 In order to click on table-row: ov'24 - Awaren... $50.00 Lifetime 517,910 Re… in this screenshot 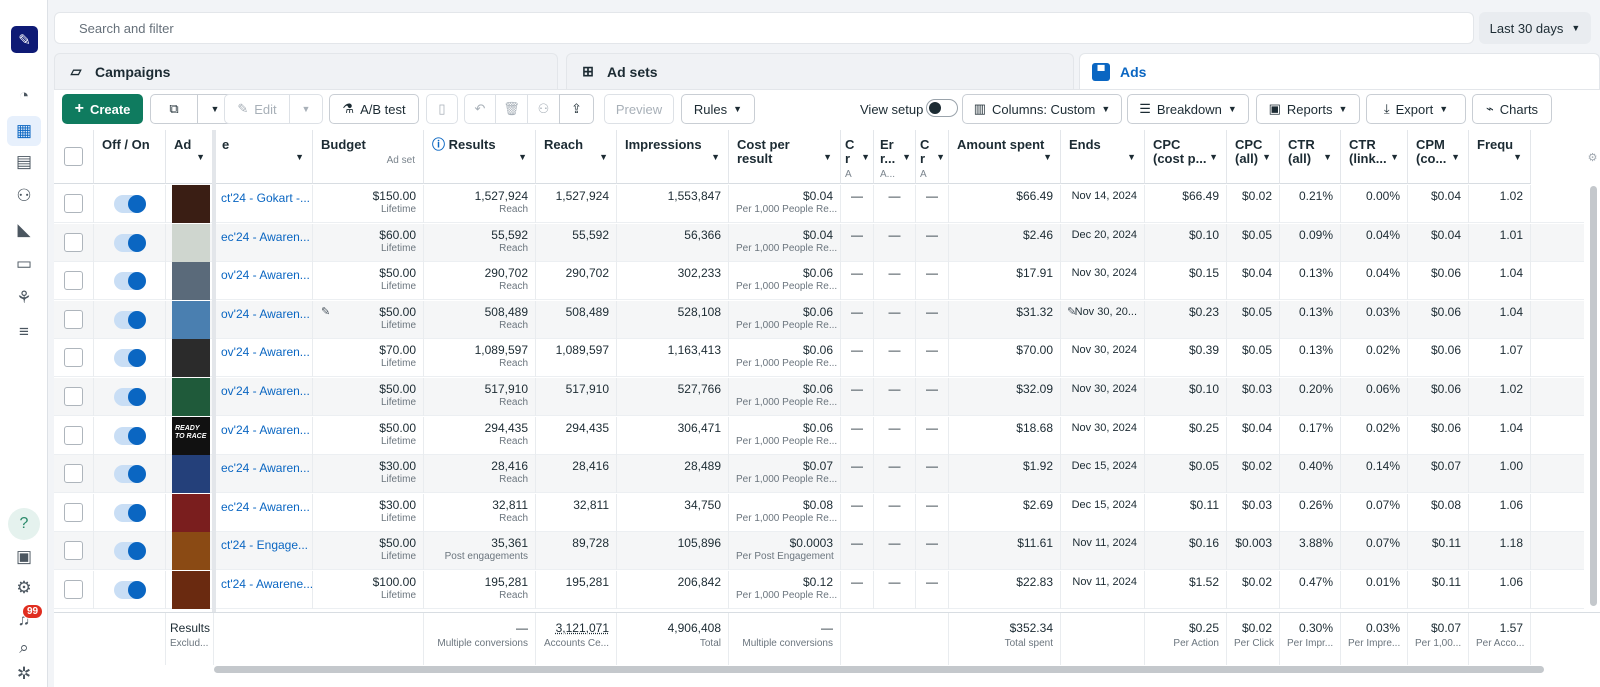, I will do `click(819, 397)`.